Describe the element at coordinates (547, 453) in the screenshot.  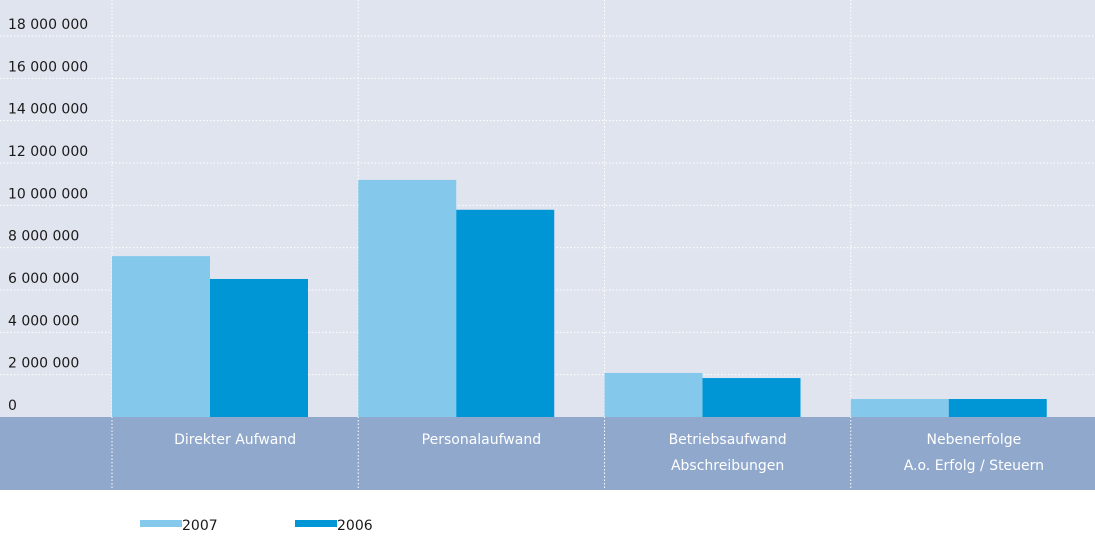
I see `category-band` at that location.